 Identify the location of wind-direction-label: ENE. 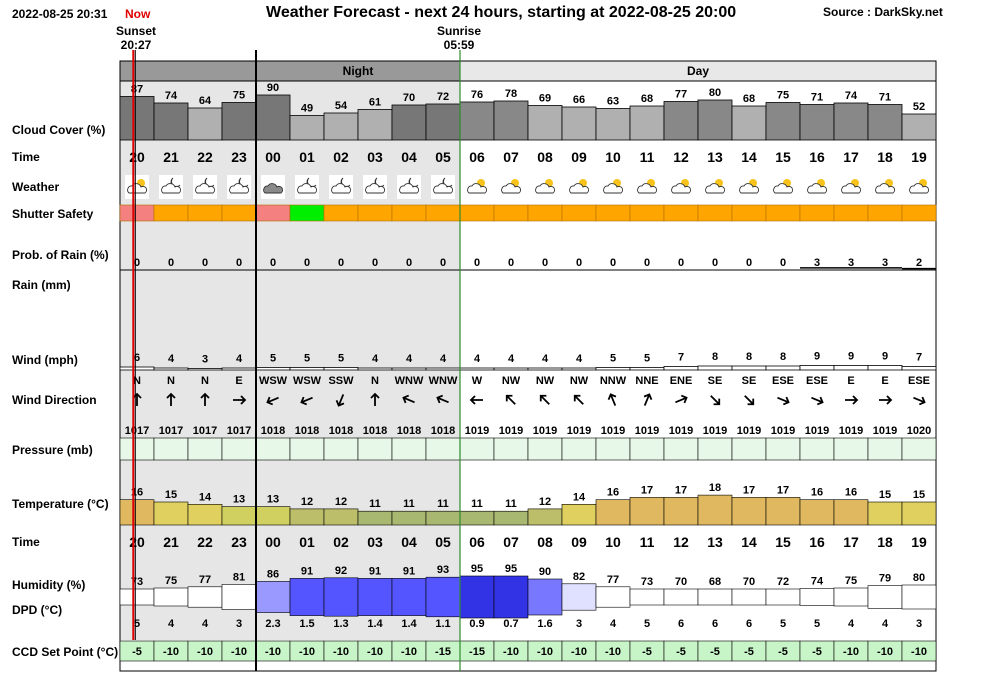
(681, 381).